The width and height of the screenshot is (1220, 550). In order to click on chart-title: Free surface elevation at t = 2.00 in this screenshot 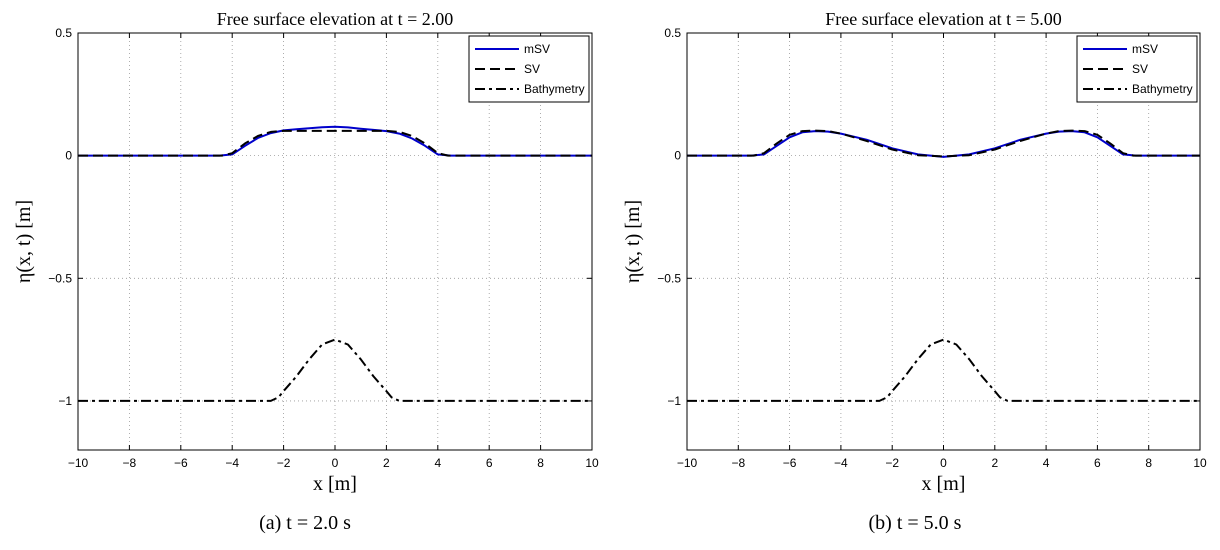, I will do `click(335, 19)`.